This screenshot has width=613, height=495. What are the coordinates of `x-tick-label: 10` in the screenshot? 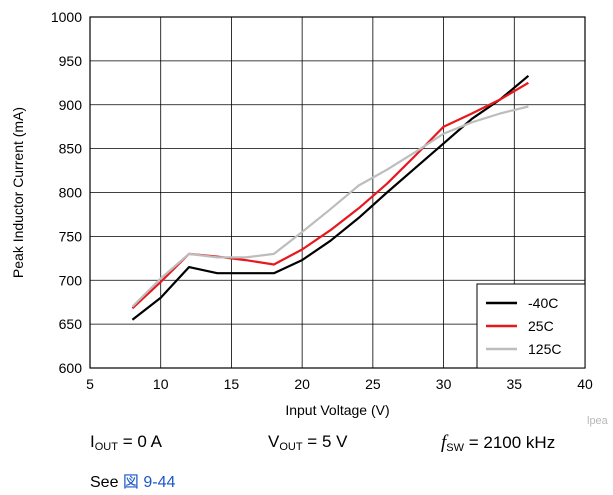 It's located at (161, 384).